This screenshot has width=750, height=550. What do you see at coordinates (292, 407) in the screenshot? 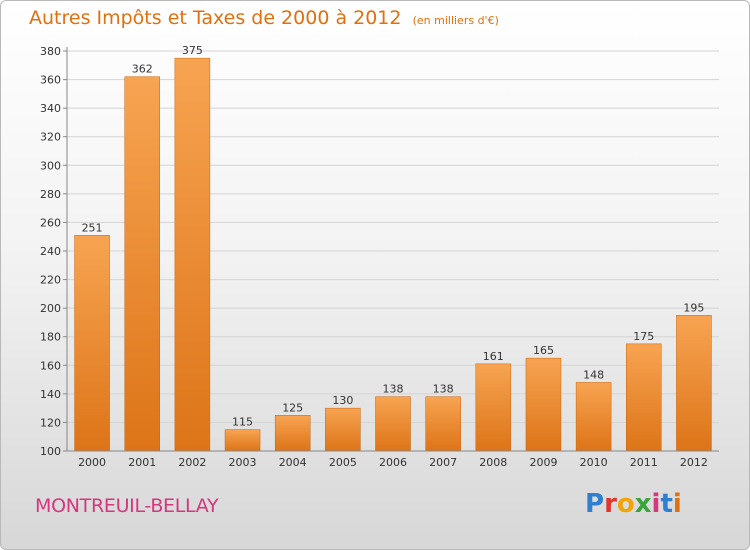
I see `data-label: 125` at bounding box center [292, 407].